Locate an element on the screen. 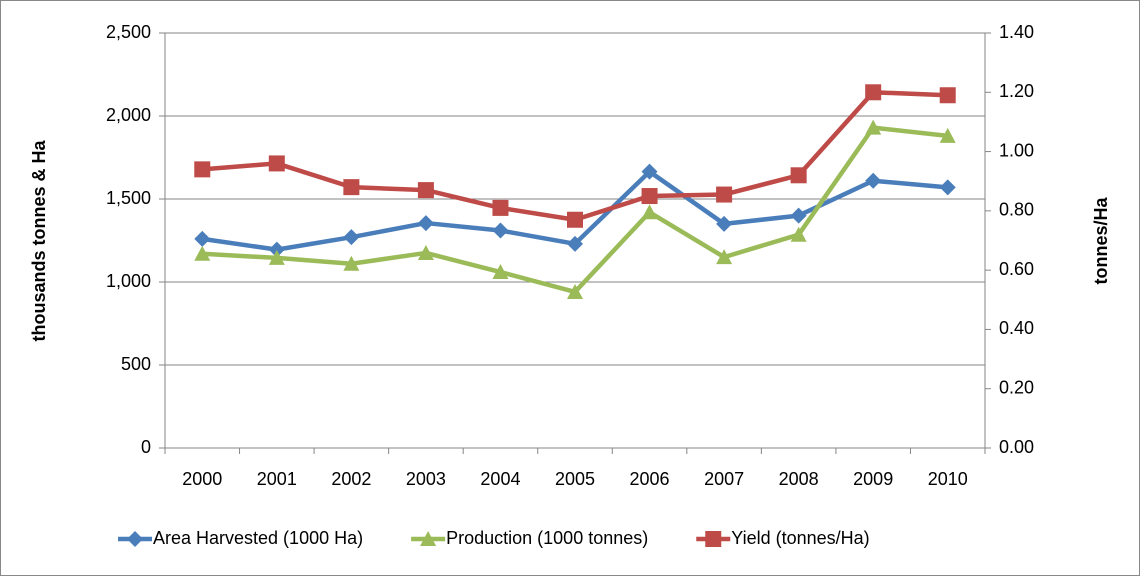 The height and width of the screenshot is (576, 1140). y-tick-label: 2,500 is located at coordinates (128, 32).